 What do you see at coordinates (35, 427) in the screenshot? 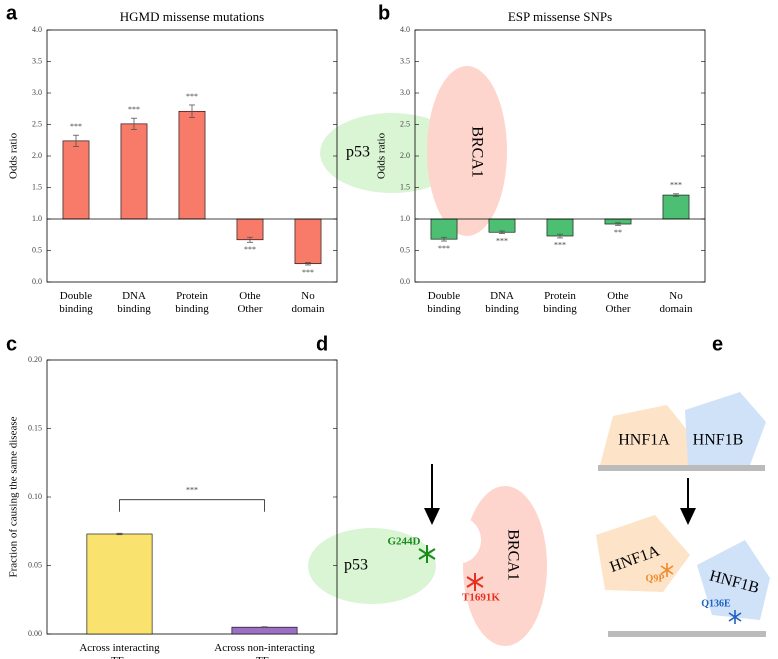
I see `y-tick-label: 0.15` at bounding box center [35, 427].